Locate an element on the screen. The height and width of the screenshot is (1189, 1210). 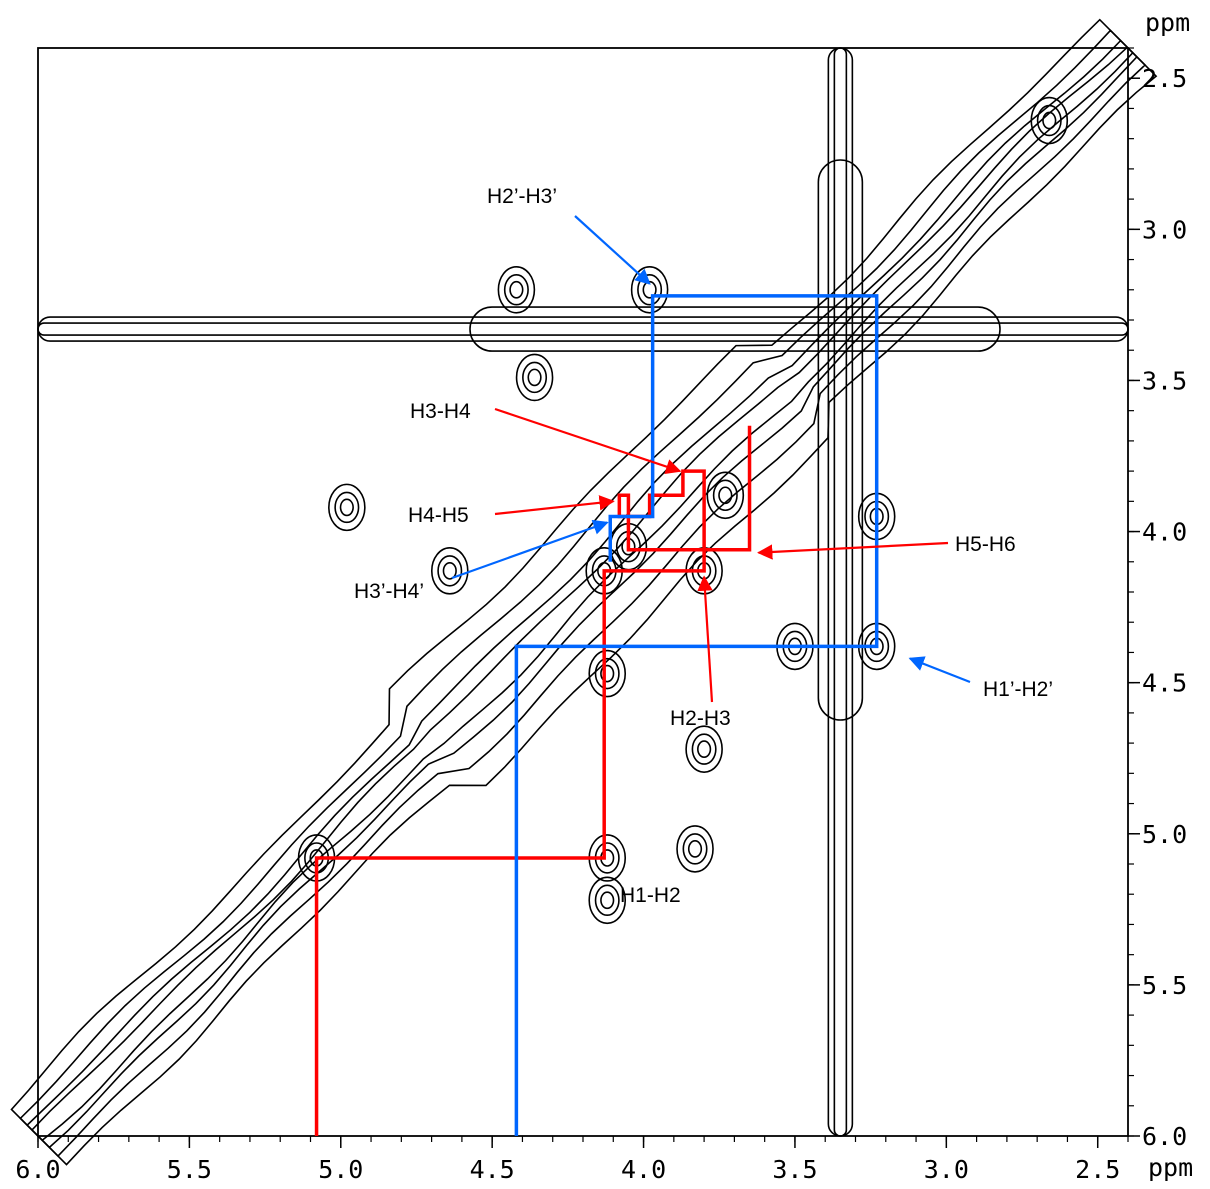
y-tick-label: 2.5 is located at coordinates (1164, 78).